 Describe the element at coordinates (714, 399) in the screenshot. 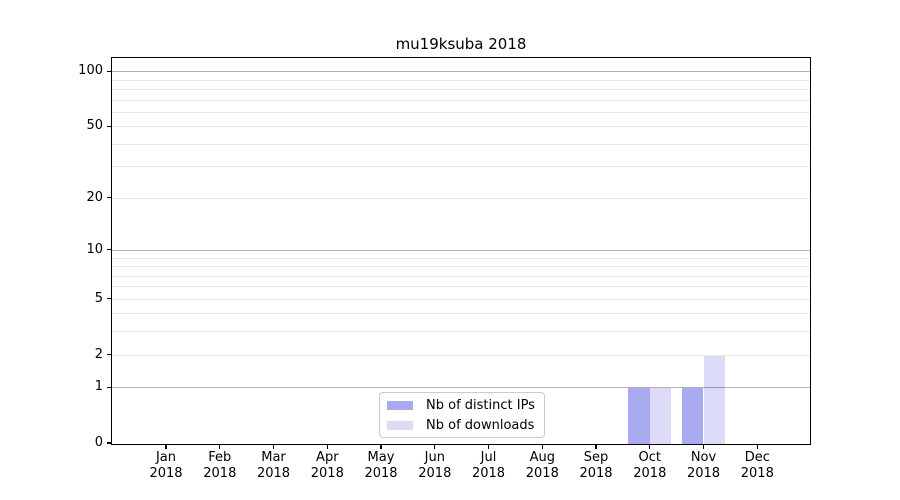

I see `bar-nb-of-downloads-nov-2018` at that location.